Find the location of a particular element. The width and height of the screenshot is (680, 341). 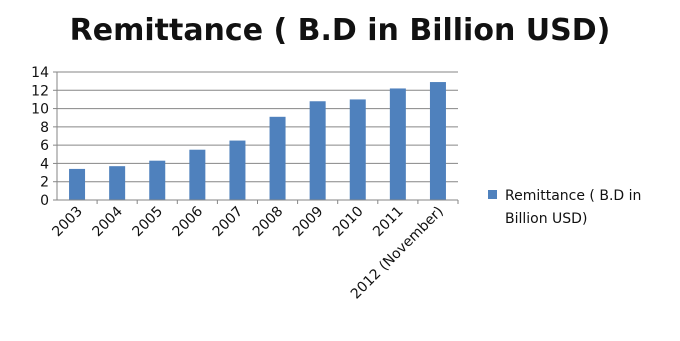

y-tick-label: 6 is located at coordinates (44, 146).